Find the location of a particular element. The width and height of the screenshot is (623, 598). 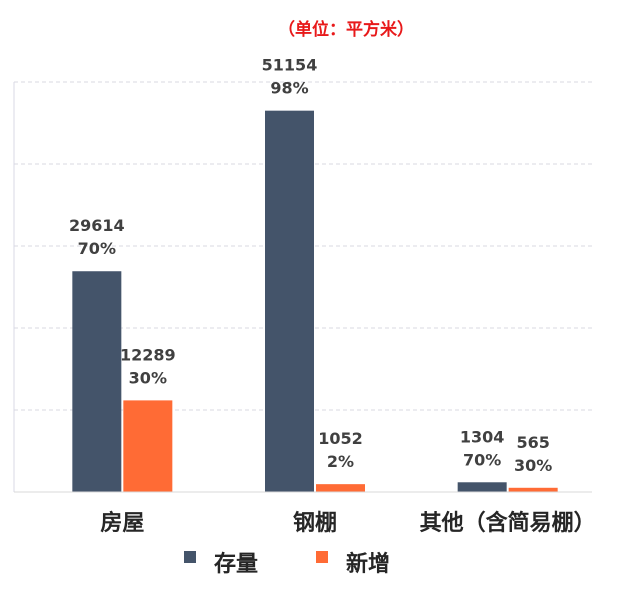

data-label-value: 12289 is located at coordinates (148, 354).